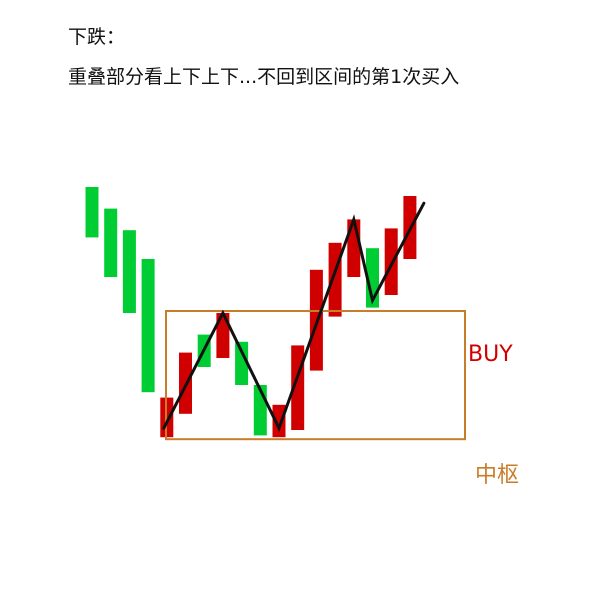 This screenshot has width=600, height=600. What do you see at coordinates (315, 375) in the screenshot?
I see `pivot-zone-box` at bounding box center [315, 375].